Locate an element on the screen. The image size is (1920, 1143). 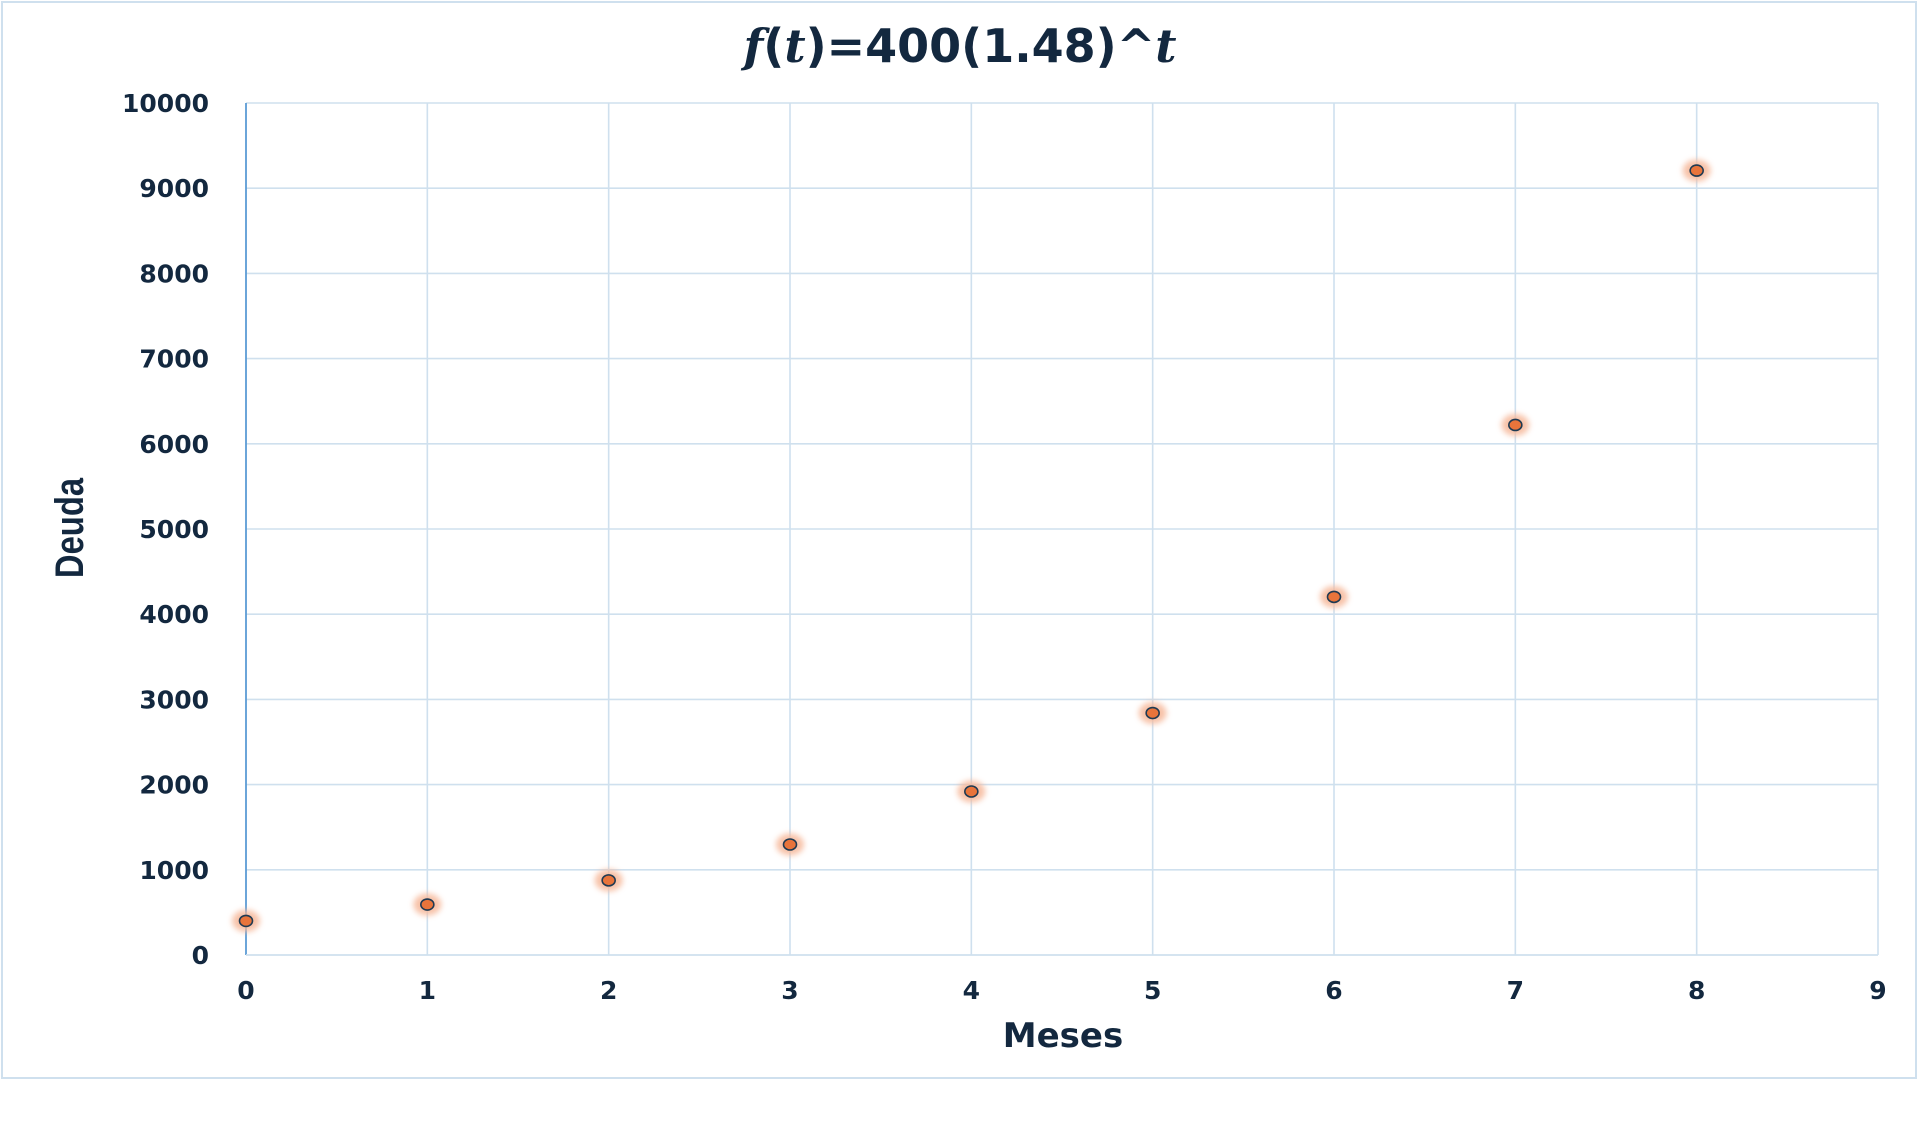
x-axis-title: Meses is located at coordinates (1063, 1036).